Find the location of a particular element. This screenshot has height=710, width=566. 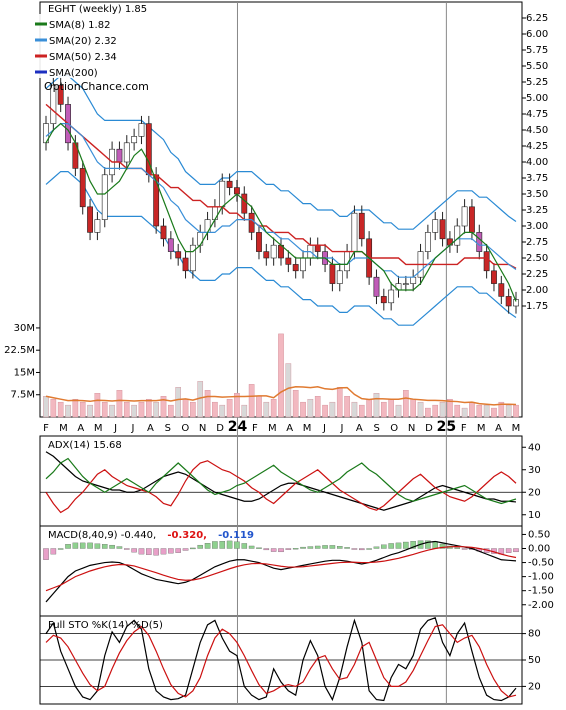

price-ytick-label: 4.25 is located at coordinates (537, 146).